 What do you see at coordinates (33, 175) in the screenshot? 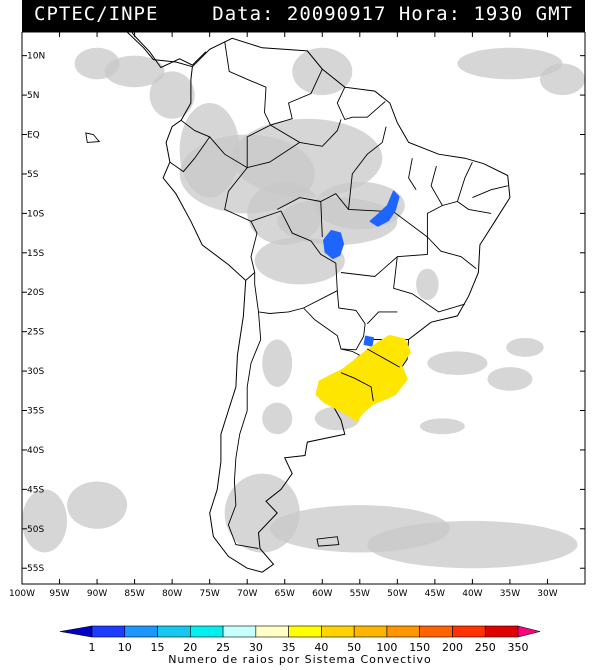
I see `lat-label-5S: 5S` at bounding box center [33, 175].